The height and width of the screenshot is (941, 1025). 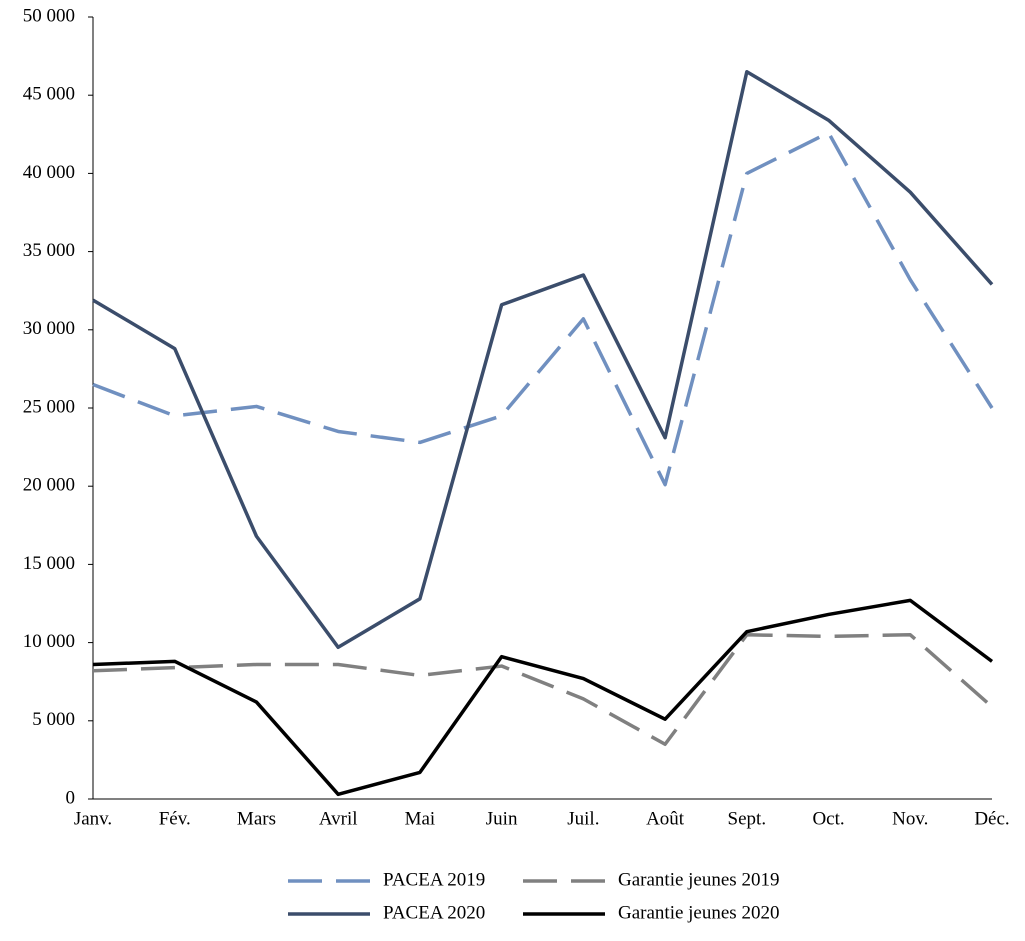 What do you see at coordinates (828, 818) in the screenshot?
I see `x-tick-label: Oct.` at bounding box center [828, 818].